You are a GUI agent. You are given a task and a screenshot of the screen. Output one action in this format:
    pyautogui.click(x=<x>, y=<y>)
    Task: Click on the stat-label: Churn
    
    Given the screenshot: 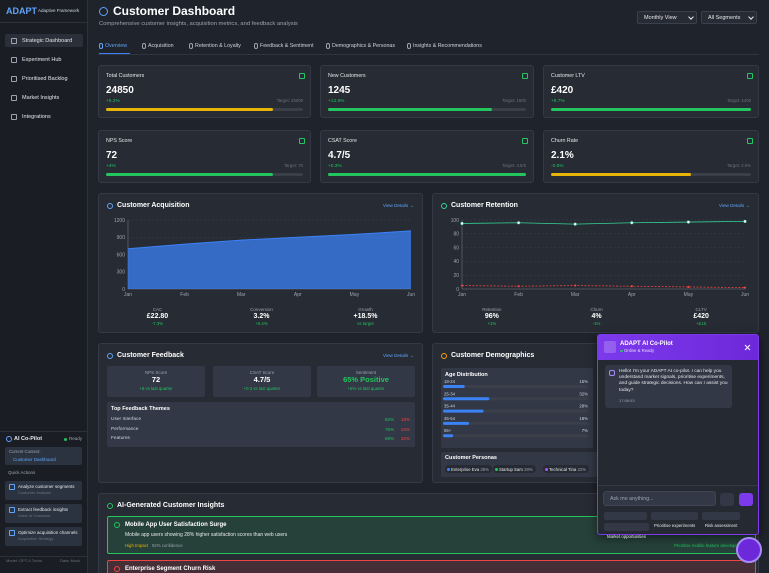 What is the action you would take?
    pyautogui.click(x=596, y=309)
    